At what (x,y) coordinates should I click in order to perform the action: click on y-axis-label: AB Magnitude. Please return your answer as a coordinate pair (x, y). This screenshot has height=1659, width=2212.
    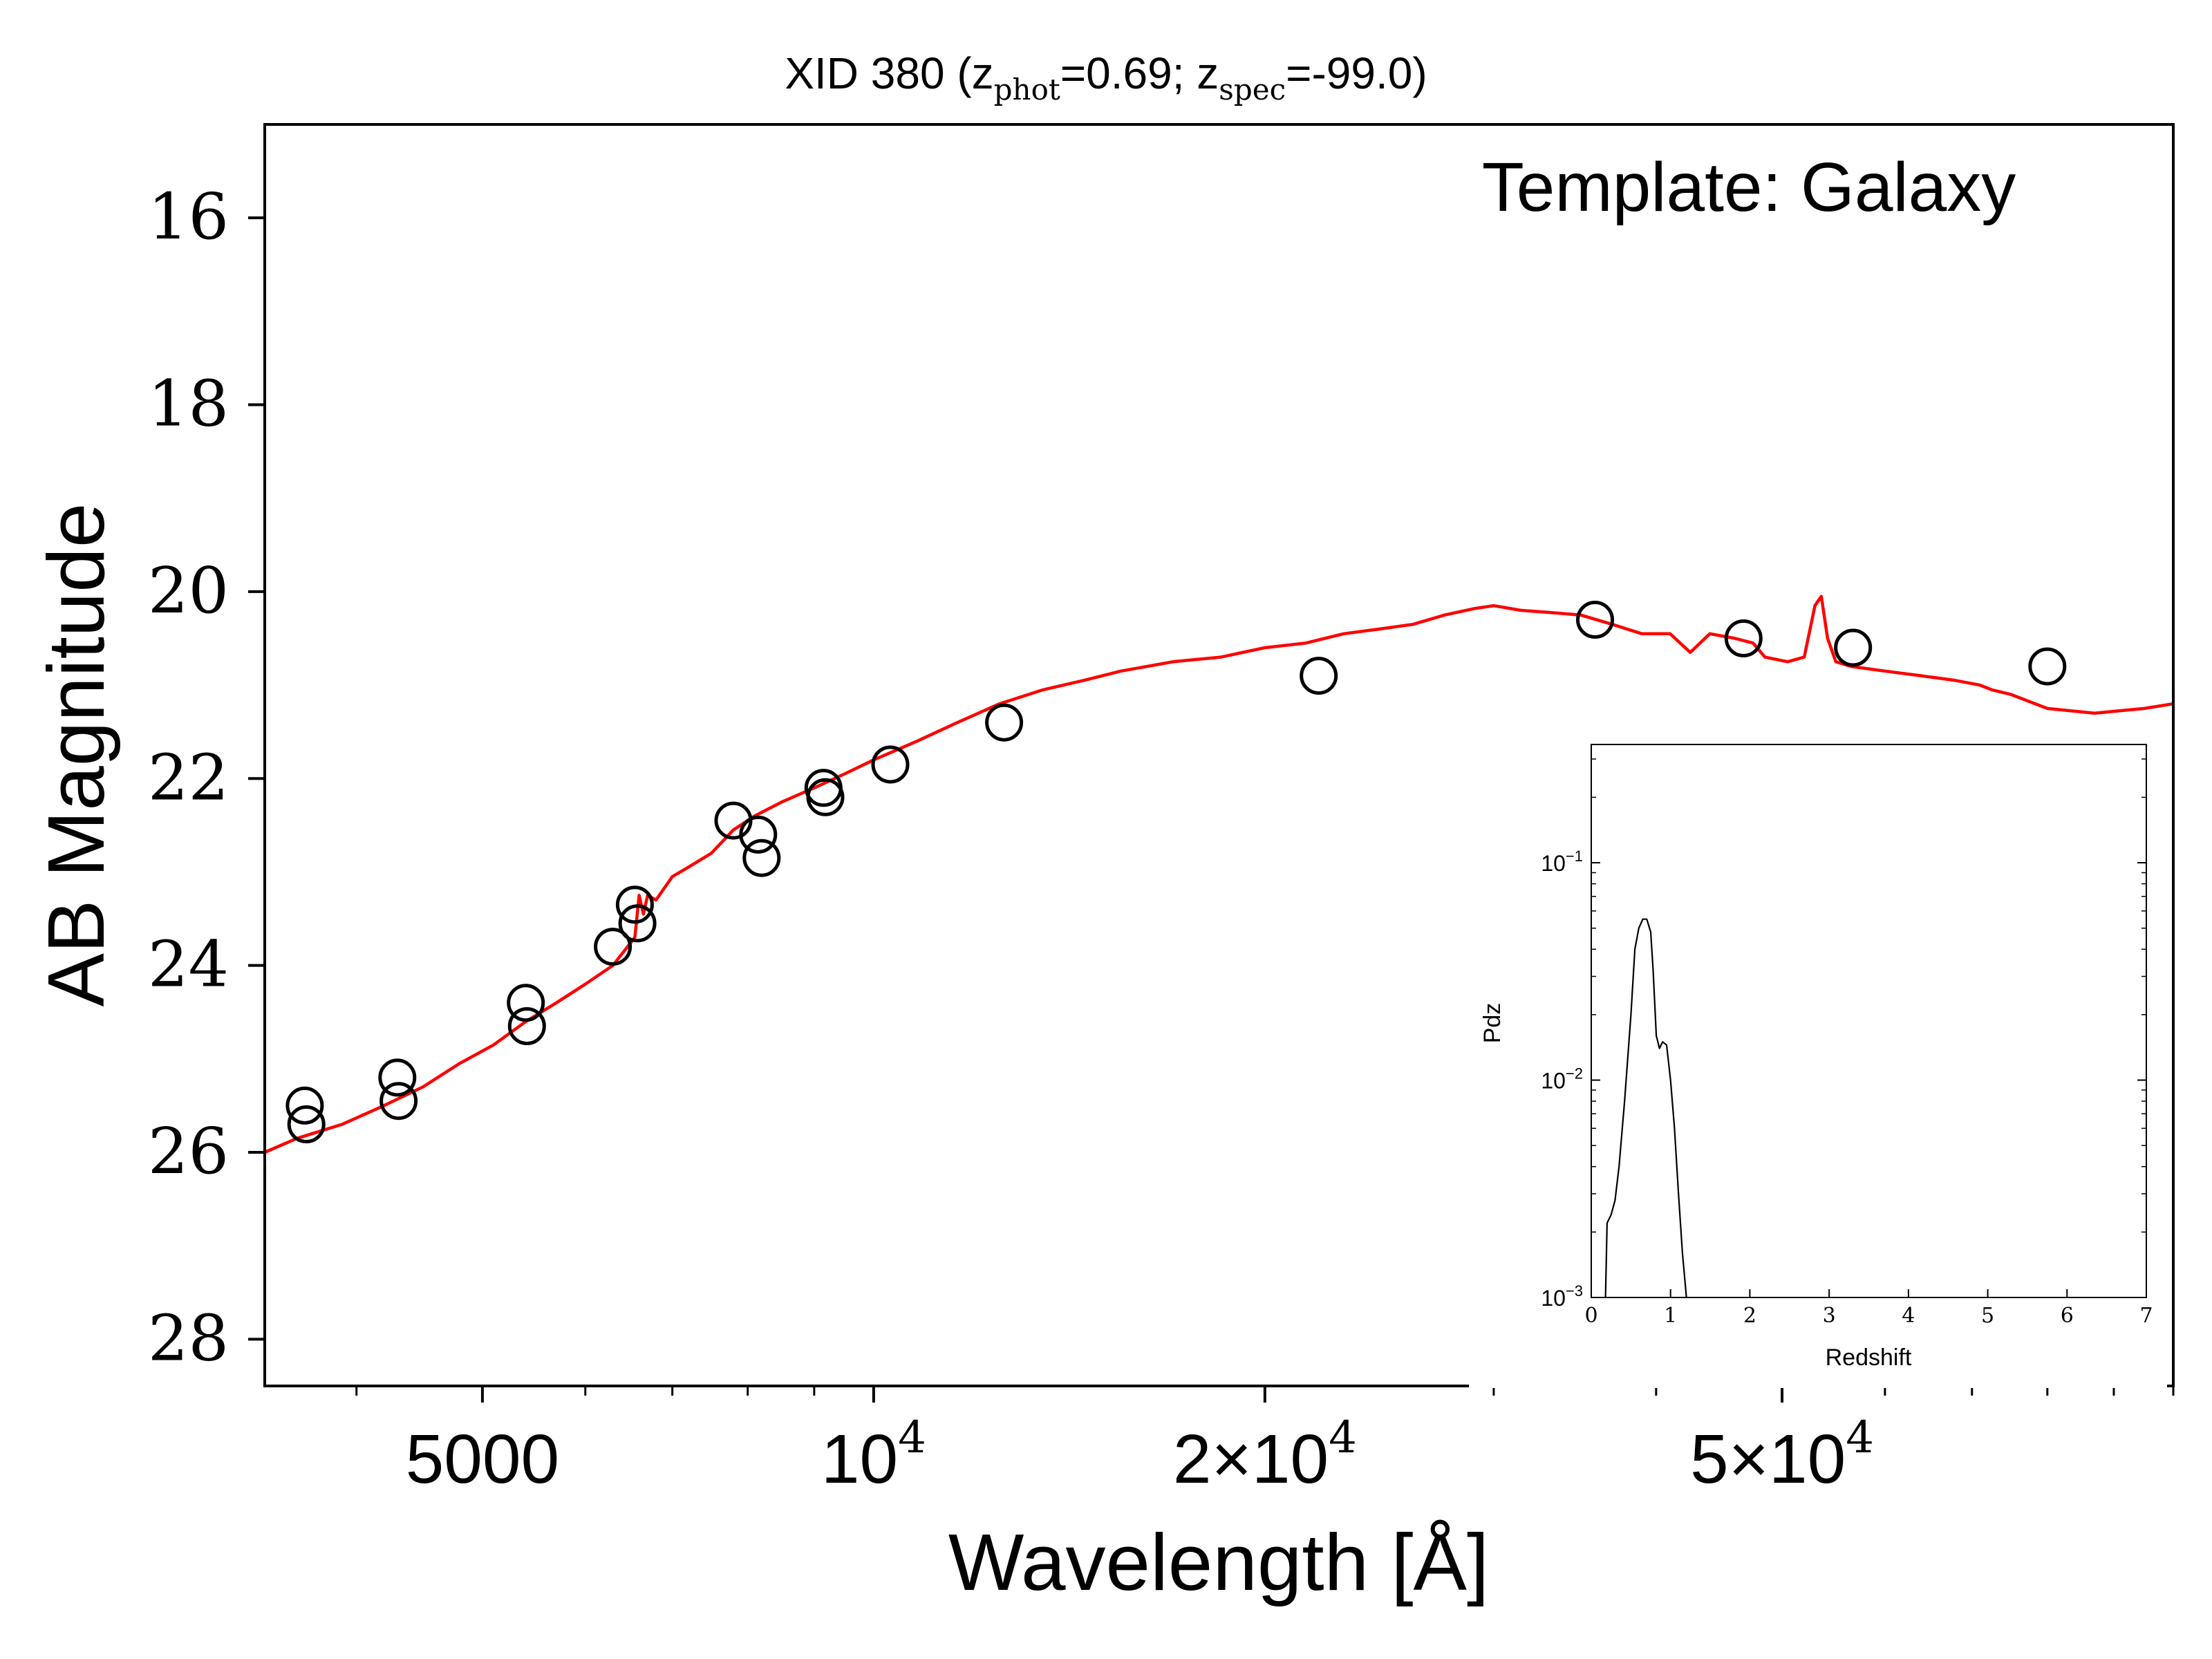
    Looking at the image, I should click on (76, 755).